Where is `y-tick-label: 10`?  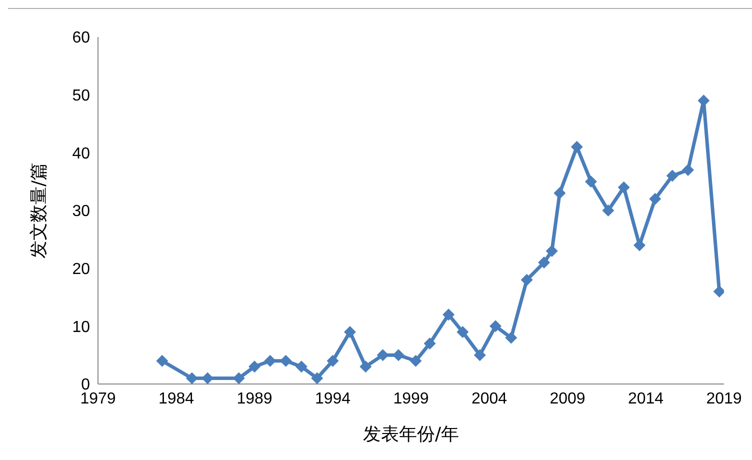
y-tick-label: 10 is located at coordinates (81, 327).